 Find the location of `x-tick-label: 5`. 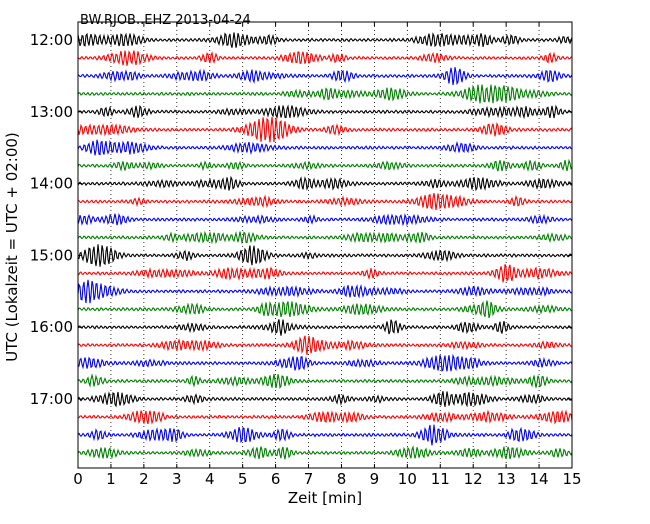

x-tick-label: 5 is located at coordinates (243, 479).